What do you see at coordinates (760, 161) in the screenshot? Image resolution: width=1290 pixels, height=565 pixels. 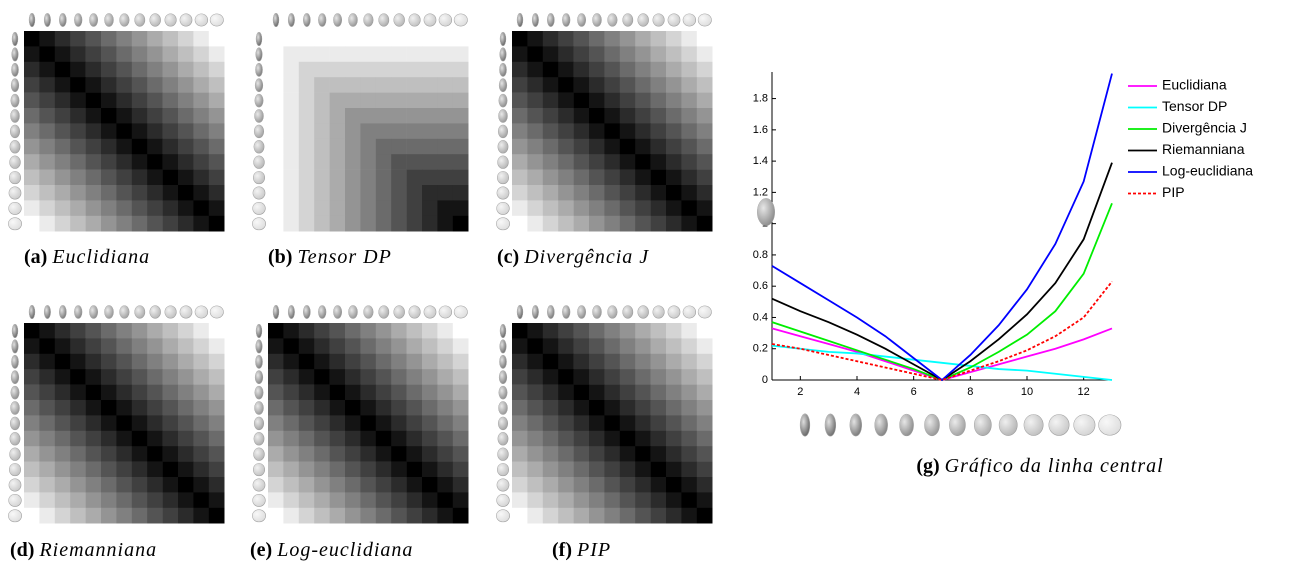 I see `y-tick-label: 1.4` at bounding box center [760, 161].